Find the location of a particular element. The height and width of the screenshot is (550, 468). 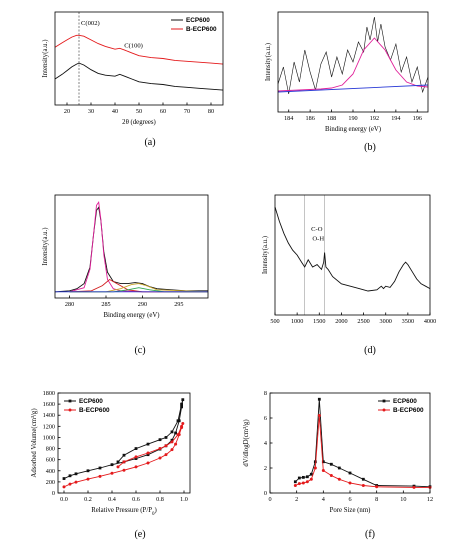

x-tick-label: 6 is located at coordinates (349, 499).